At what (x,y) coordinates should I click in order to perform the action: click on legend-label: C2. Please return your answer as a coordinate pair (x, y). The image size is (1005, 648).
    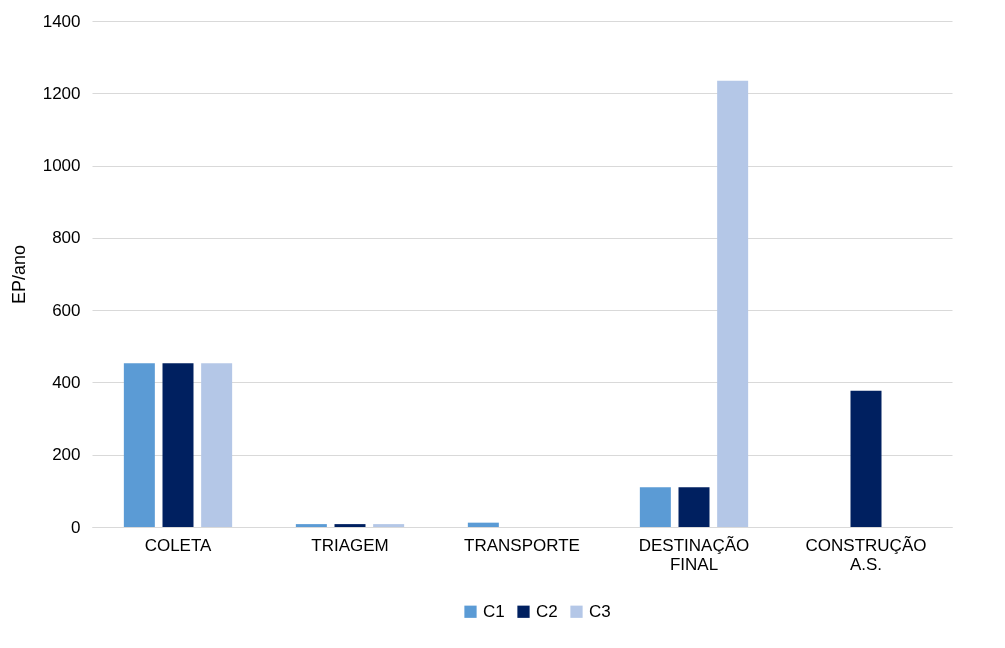
    Looking at the image, I should click on (547, 611).